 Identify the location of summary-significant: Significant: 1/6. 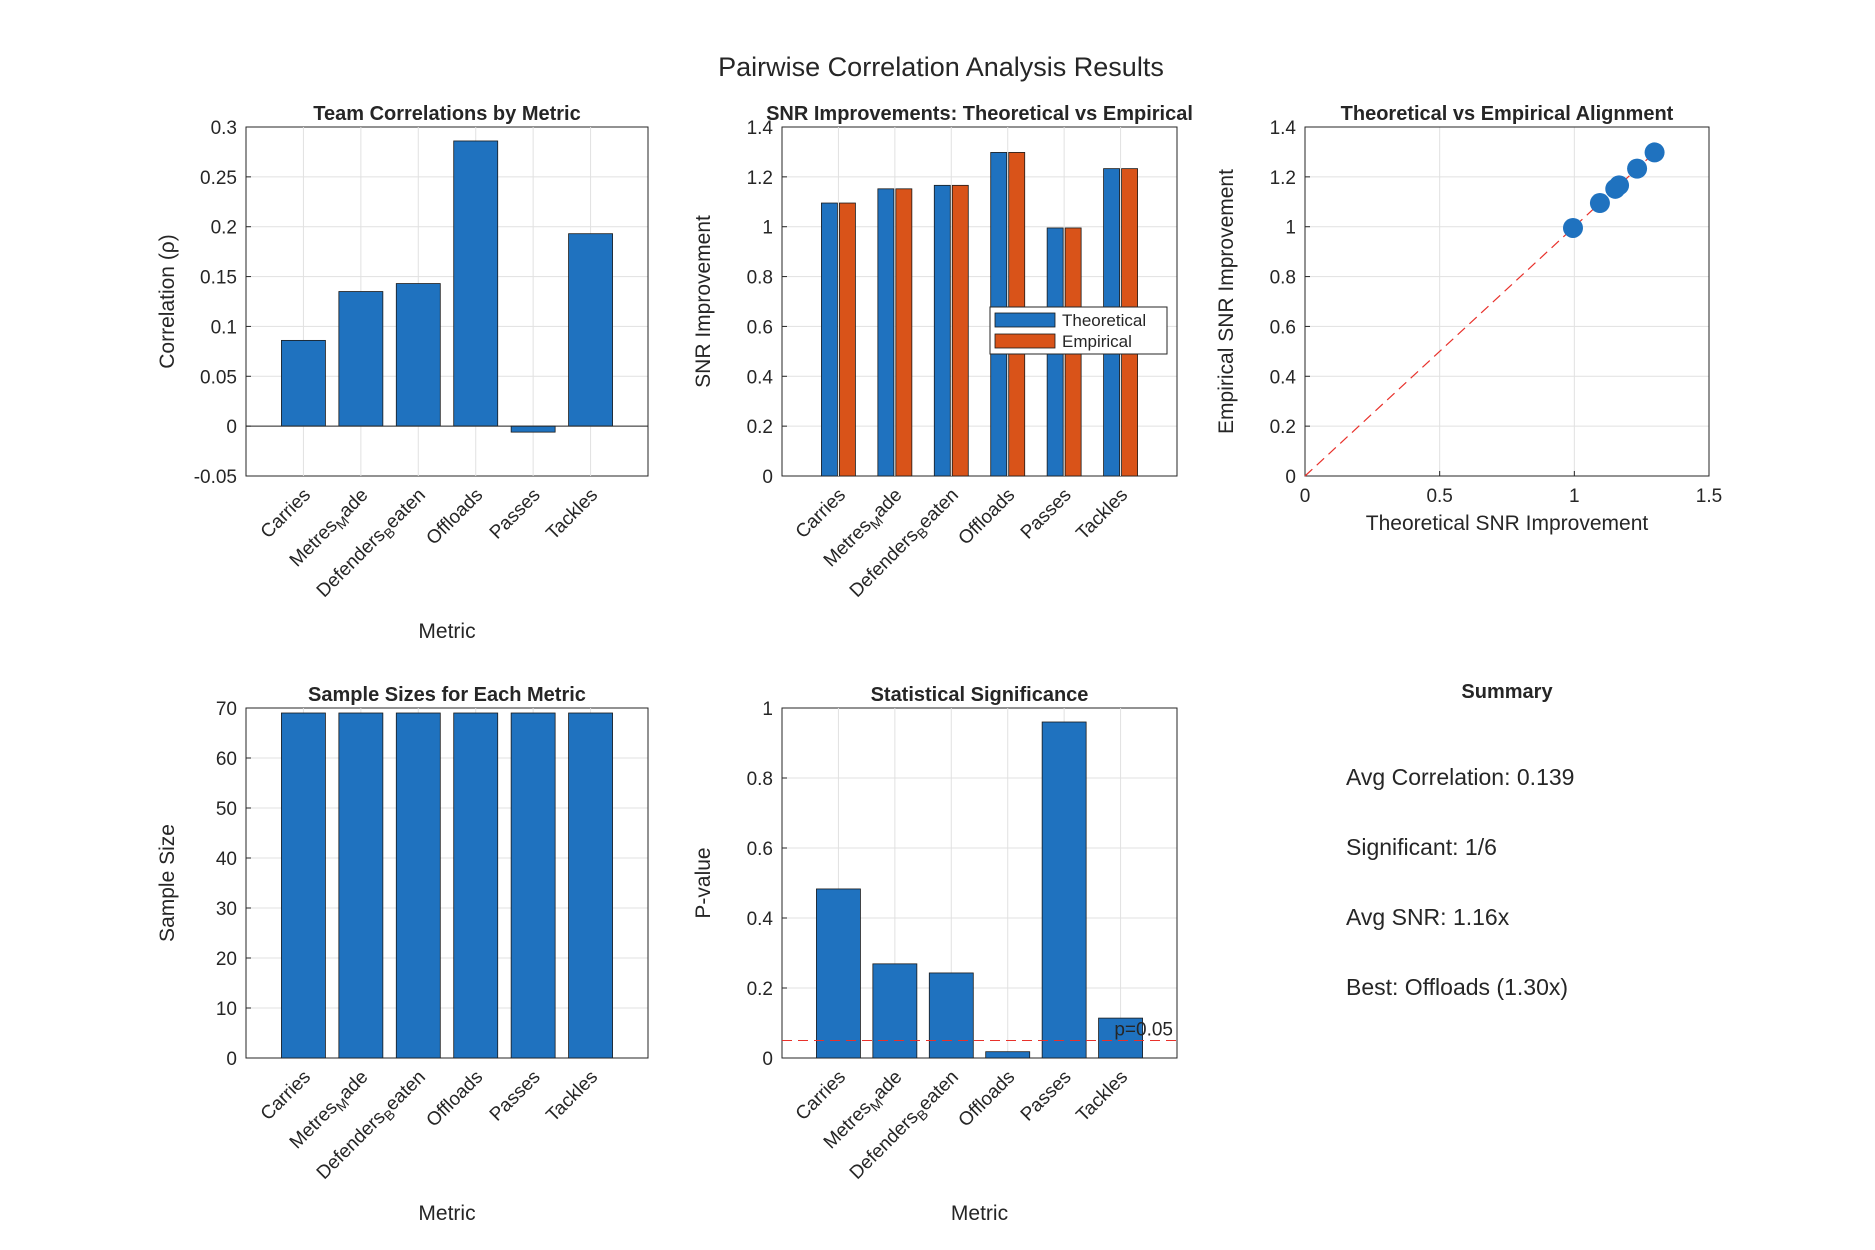
(1421, 847).